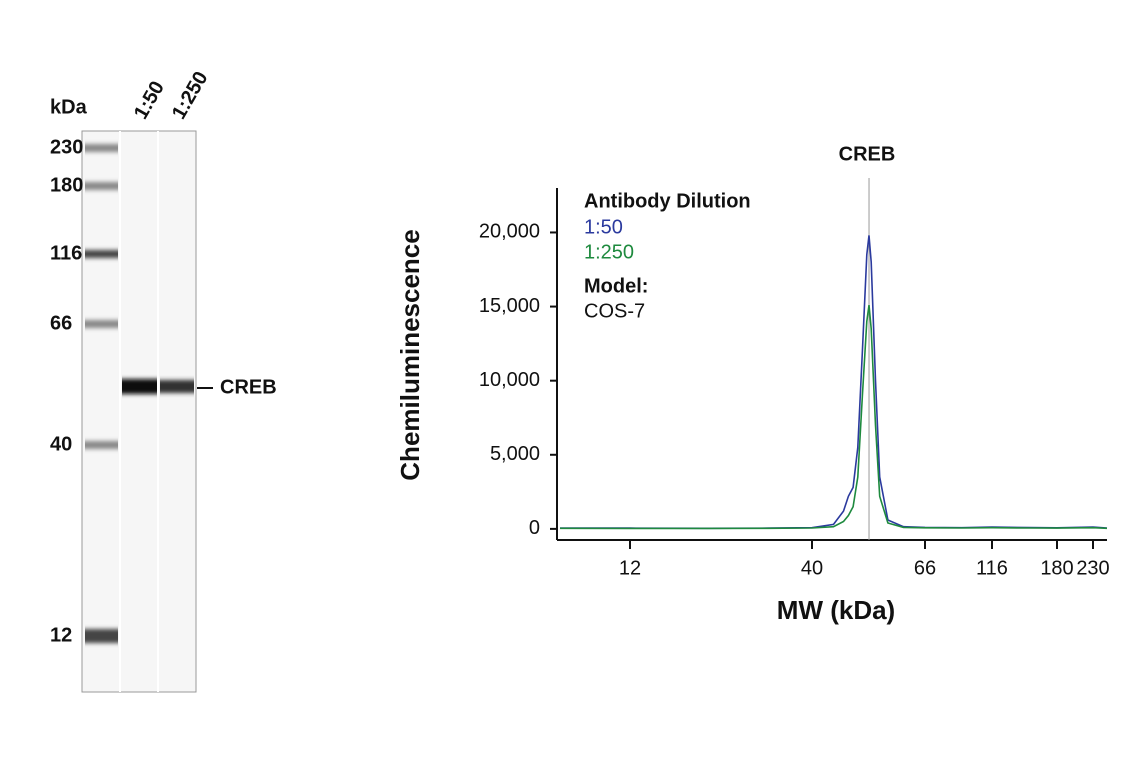  I want to click on gel-unit: kDa, so click(69, 107).